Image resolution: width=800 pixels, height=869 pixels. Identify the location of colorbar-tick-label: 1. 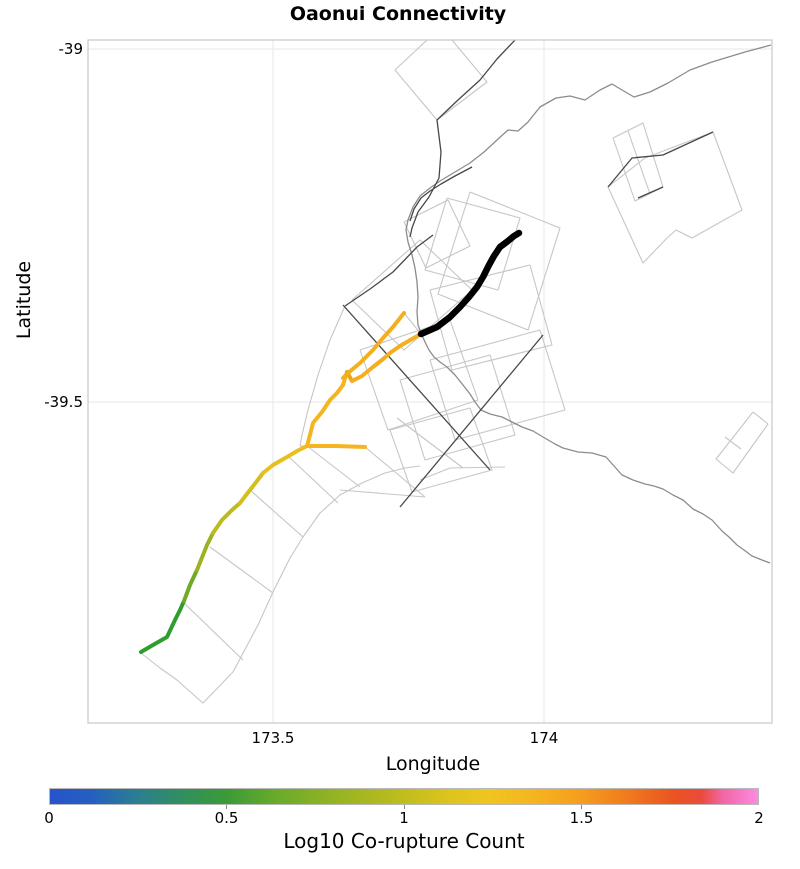
(404, 818).